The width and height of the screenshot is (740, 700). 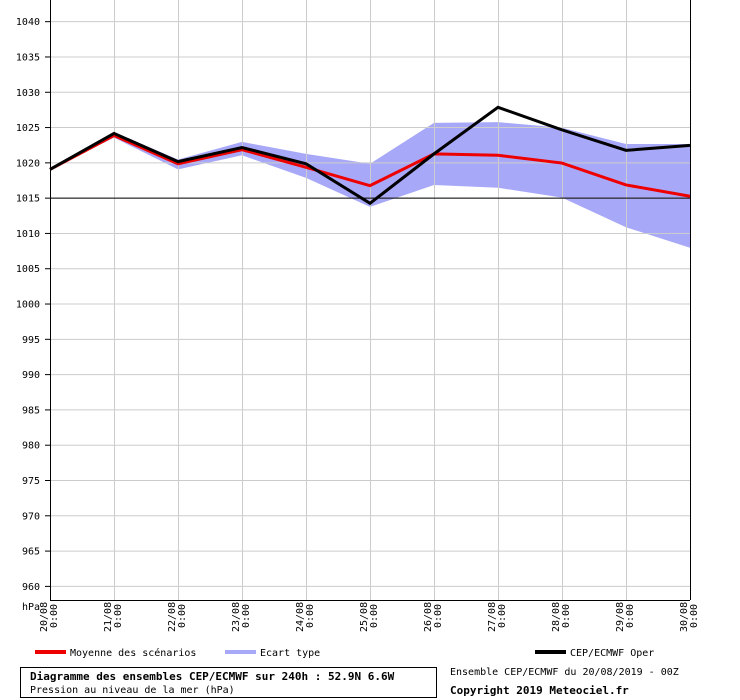 What do you see at coordinates (31, 446) in the screenshot?
I see `y-tick-label: 980` at bounding box center [31, 446].